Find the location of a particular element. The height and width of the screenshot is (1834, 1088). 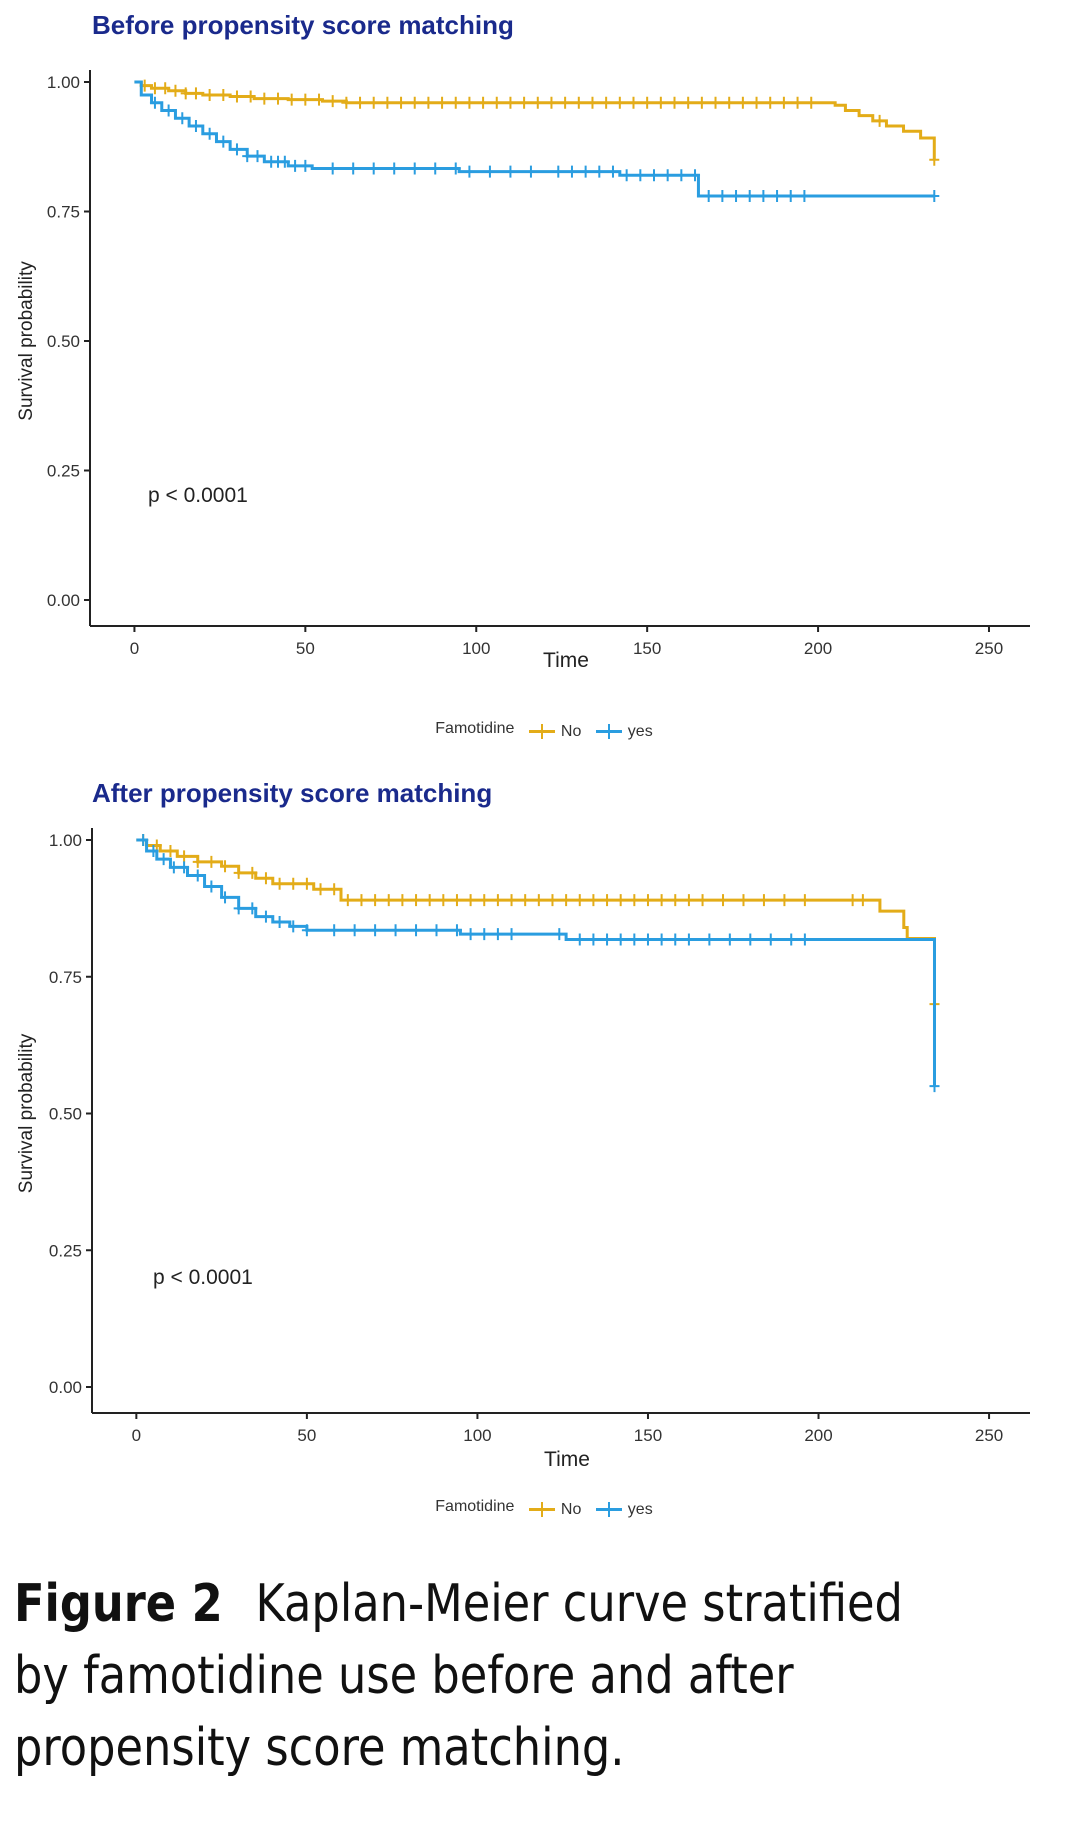

x-tick-label: 100 is located at coordinates (477, 1435).